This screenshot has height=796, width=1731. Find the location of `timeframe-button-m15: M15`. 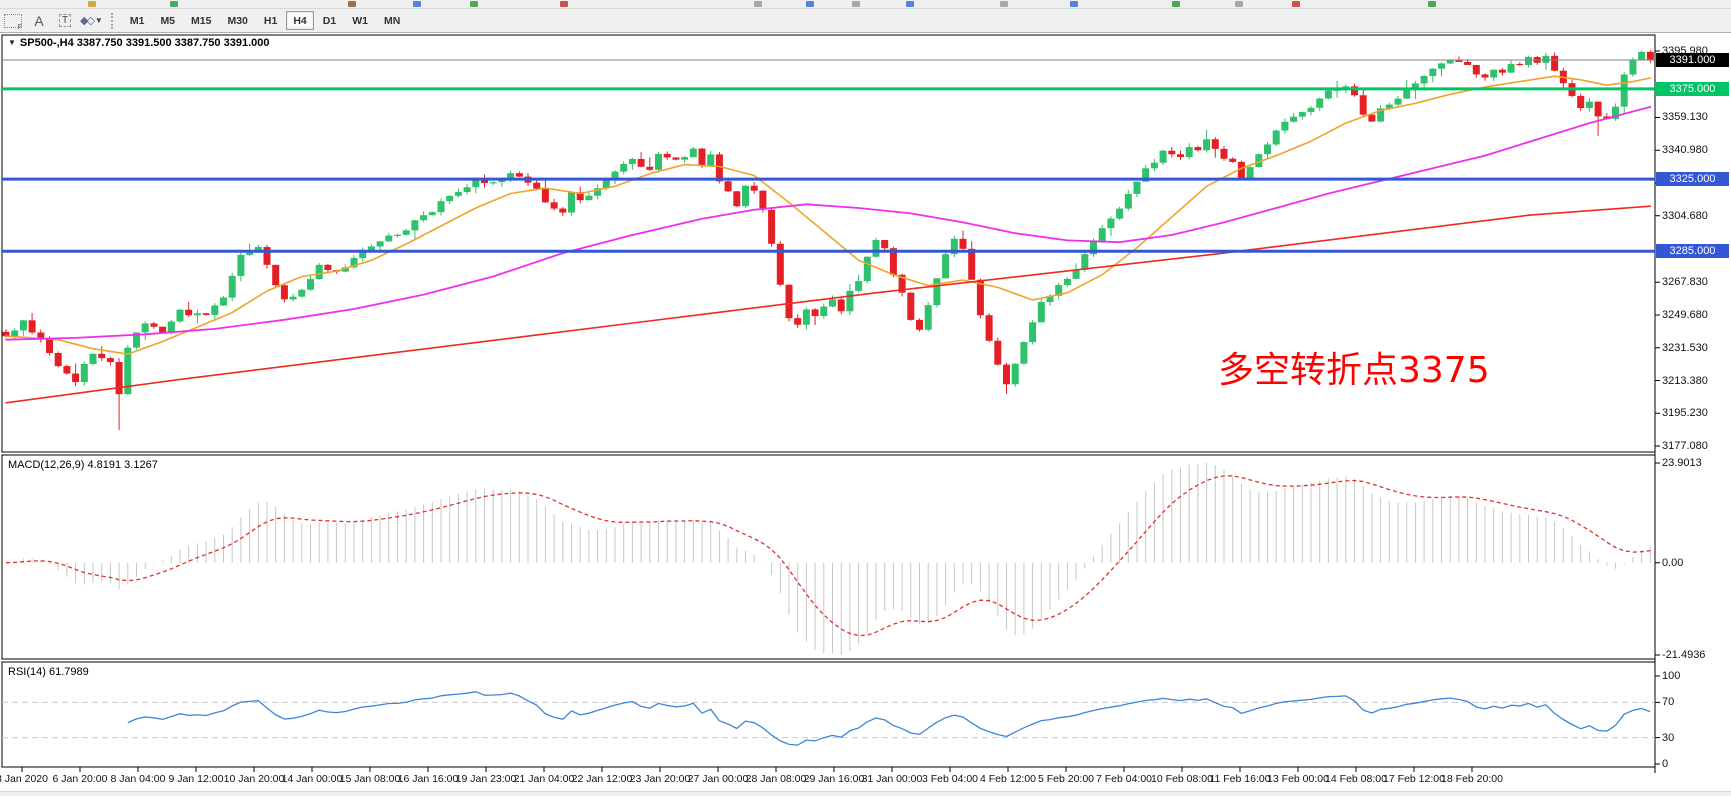

timeframe-button-m15: M15 is located at coordinates (201, 20).